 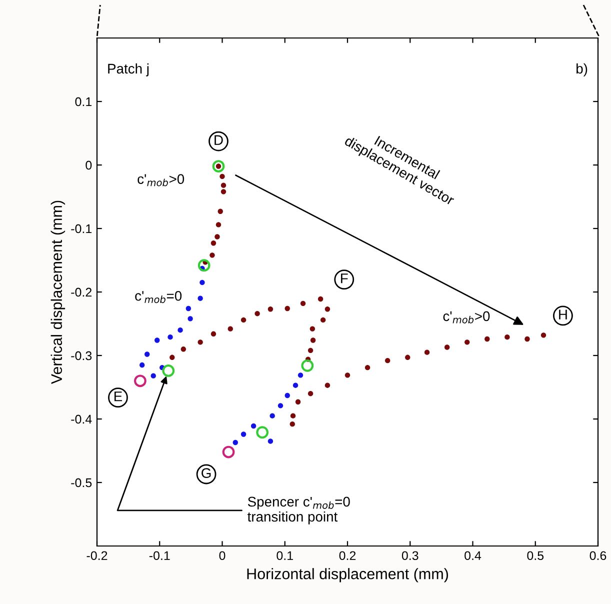 What do you see at coordinates (97, 555) in the screenshot?
I see `x-tick-label: -0.2` at bounding box center [97, 555].